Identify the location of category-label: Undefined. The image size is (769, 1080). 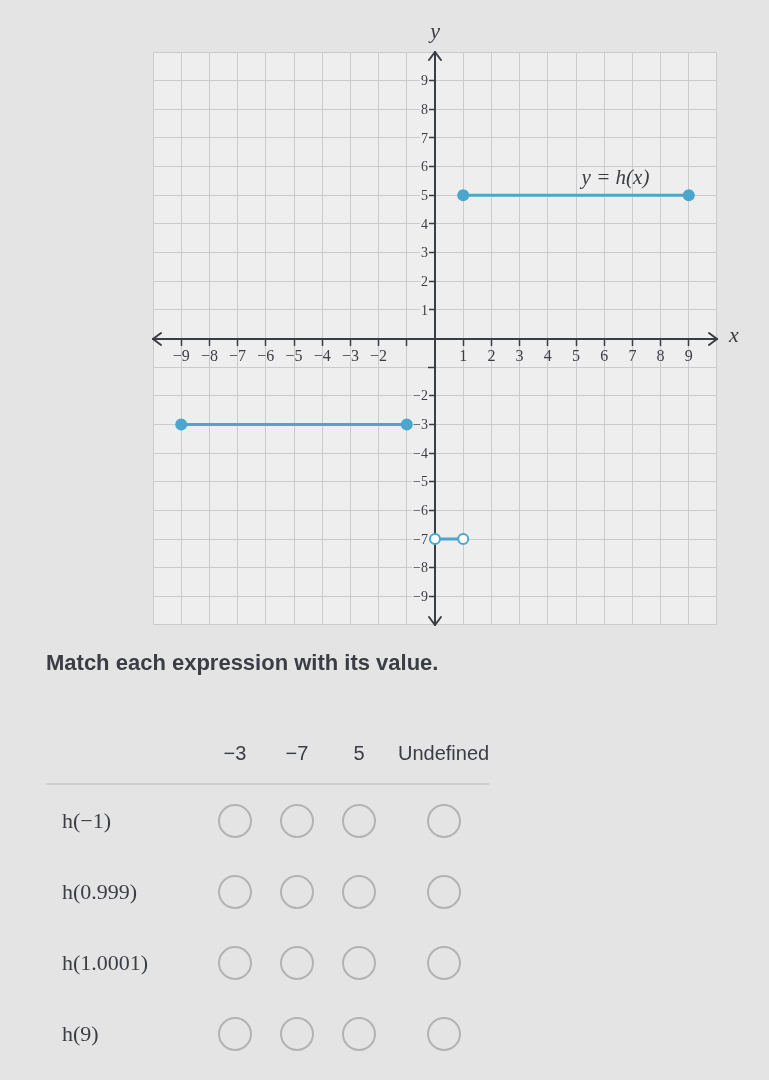
(444, 752).